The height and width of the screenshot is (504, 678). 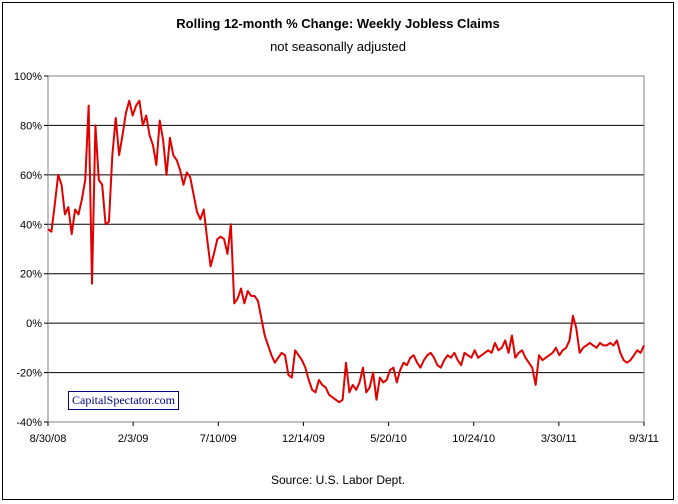 I want to click on x-tick-label: 5/20/10, so click(x=388, y=439).